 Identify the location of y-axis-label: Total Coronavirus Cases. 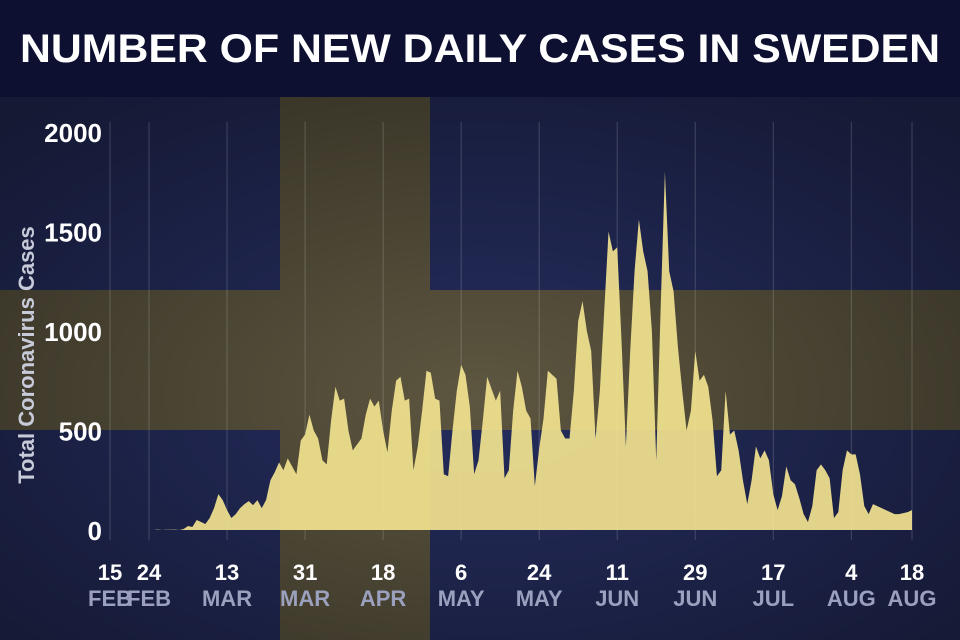
(26, 355).